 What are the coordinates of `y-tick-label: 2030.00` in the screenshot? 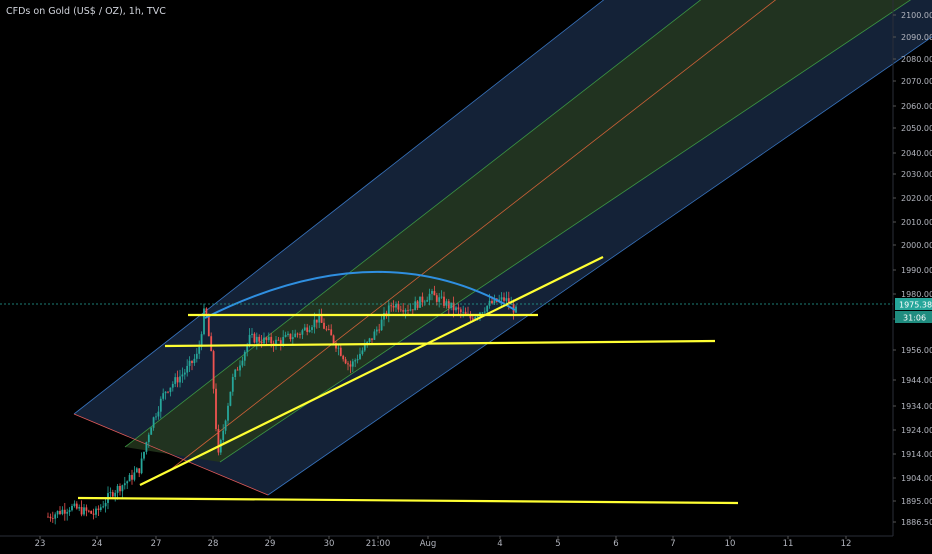 It's located at (916, 174).